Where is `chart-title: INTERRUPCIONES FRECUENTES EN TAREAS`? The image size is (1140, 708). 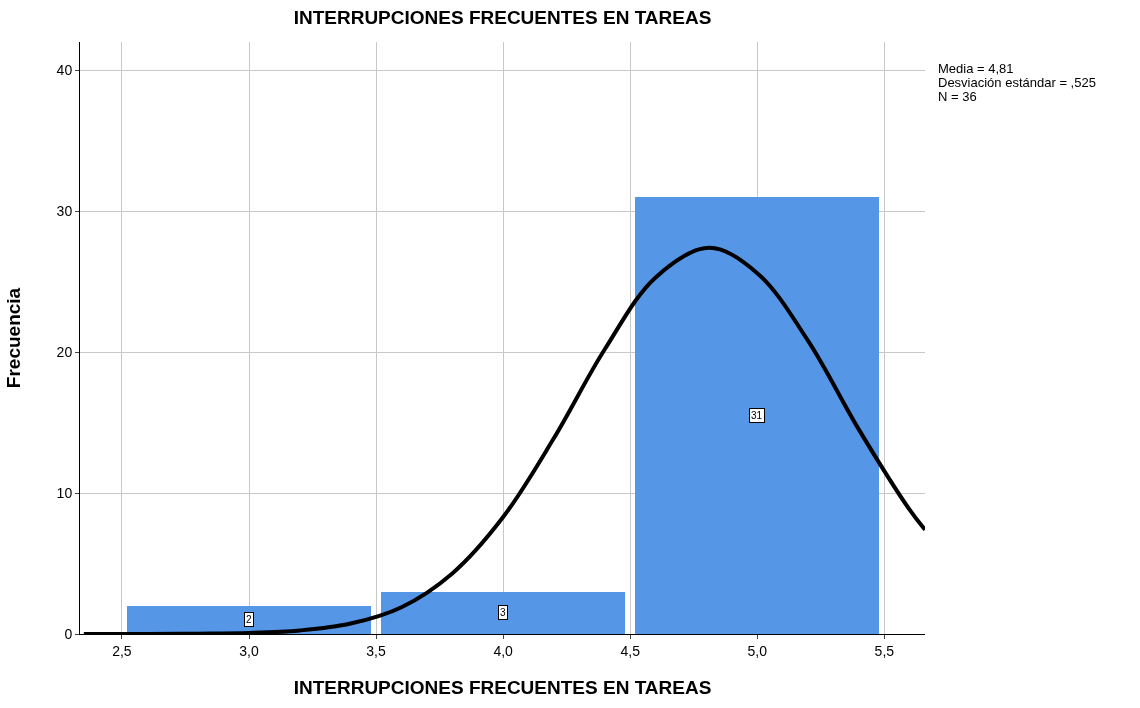 chart-title: INTERRUPCIONES FRECUENTES EN TAREAS is located at coordinates (502, 17).